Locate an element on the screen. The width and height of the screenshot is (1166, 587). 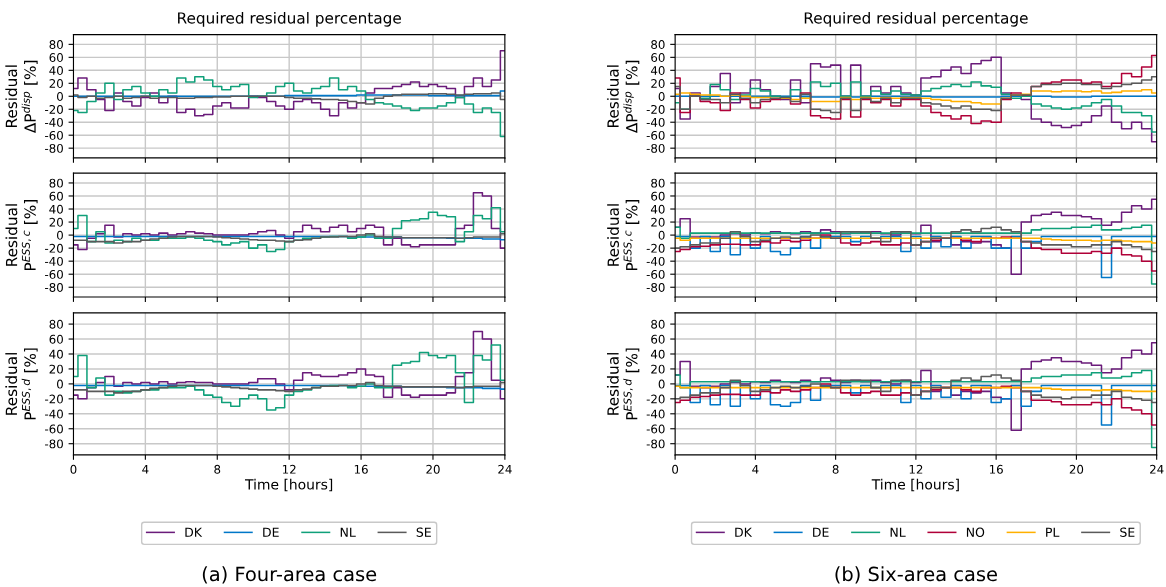
legend-label: PL is located at coordinates (1053, 532).